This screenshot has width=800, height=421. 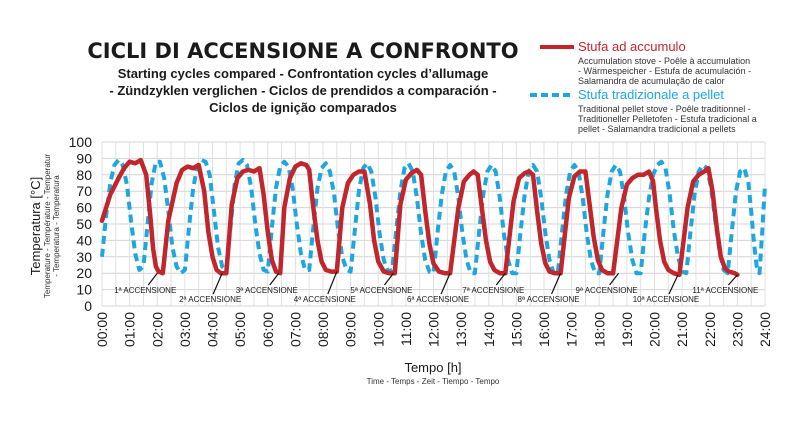 I want to click on chart-title: CICLI DI ACCENSIONE A CONFRONTO, so click(x=302, y=51).